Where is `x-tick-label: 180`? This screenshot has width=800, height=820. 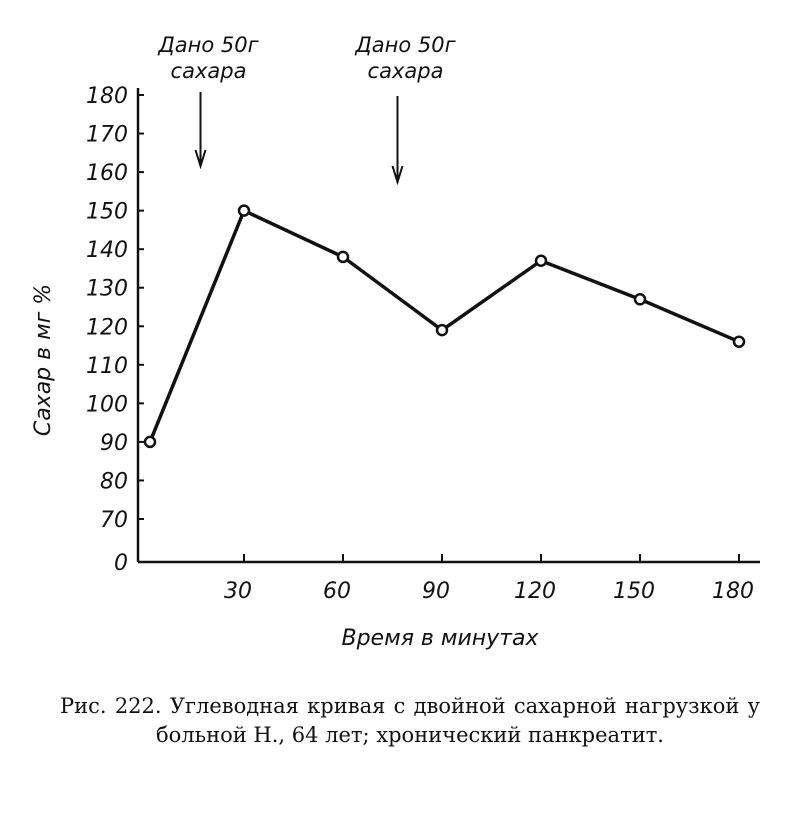 x-tick-label: 180 is located at coordinates (733, 591).